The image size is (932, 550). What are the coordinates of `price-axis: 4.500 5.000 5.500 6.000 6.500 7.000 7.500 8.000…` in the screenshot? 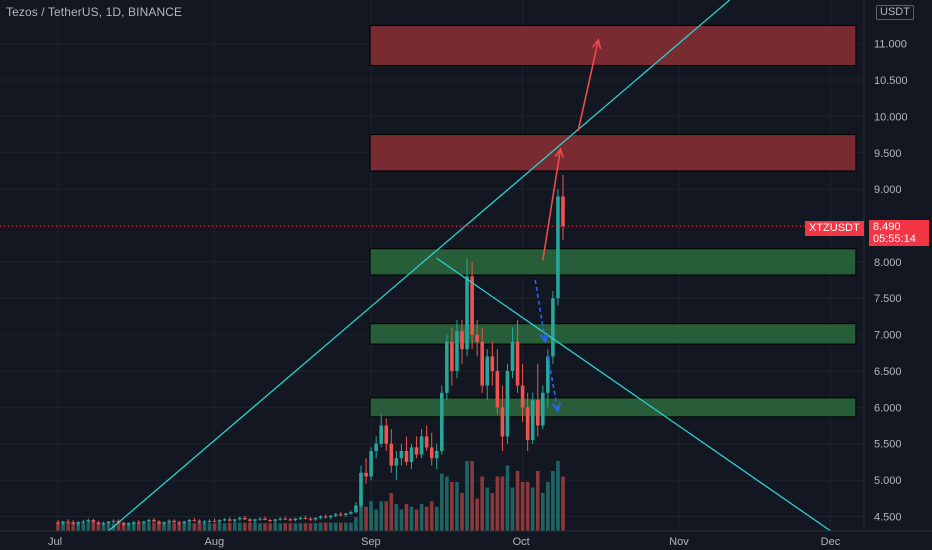 It's located at (891, 281).